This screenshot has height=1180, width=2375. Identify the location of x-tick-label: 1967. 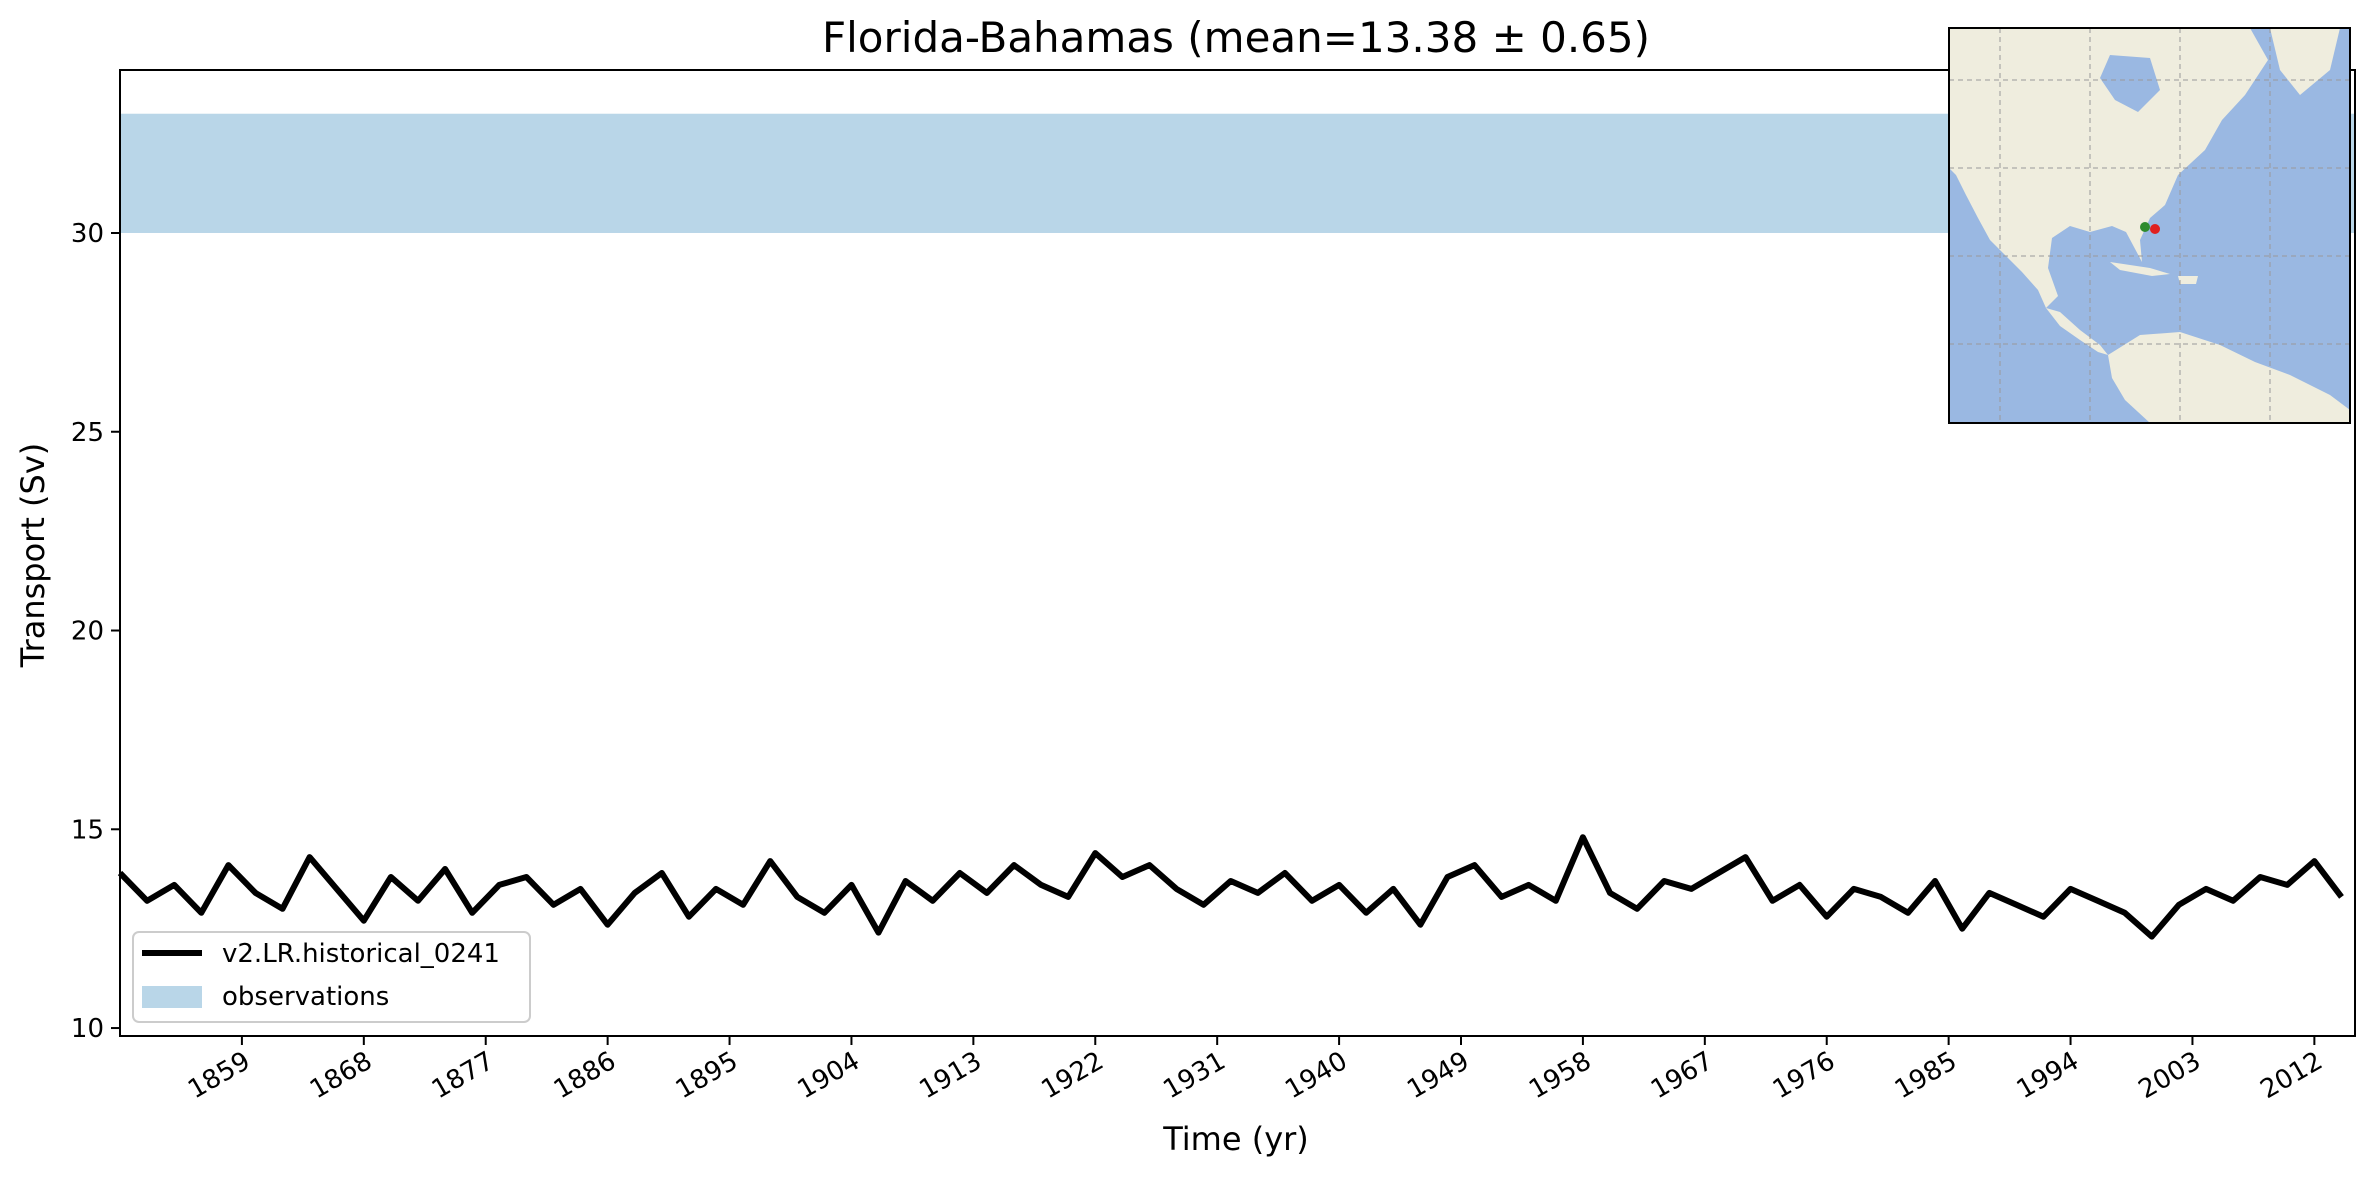
(1682, 1075).